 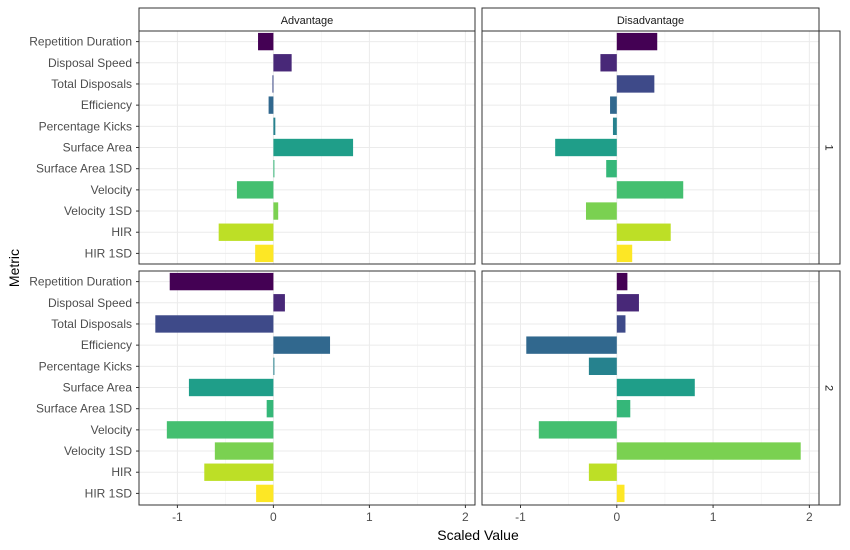 I want to click on facet-row-label: 2, so click(x=829, y=388).